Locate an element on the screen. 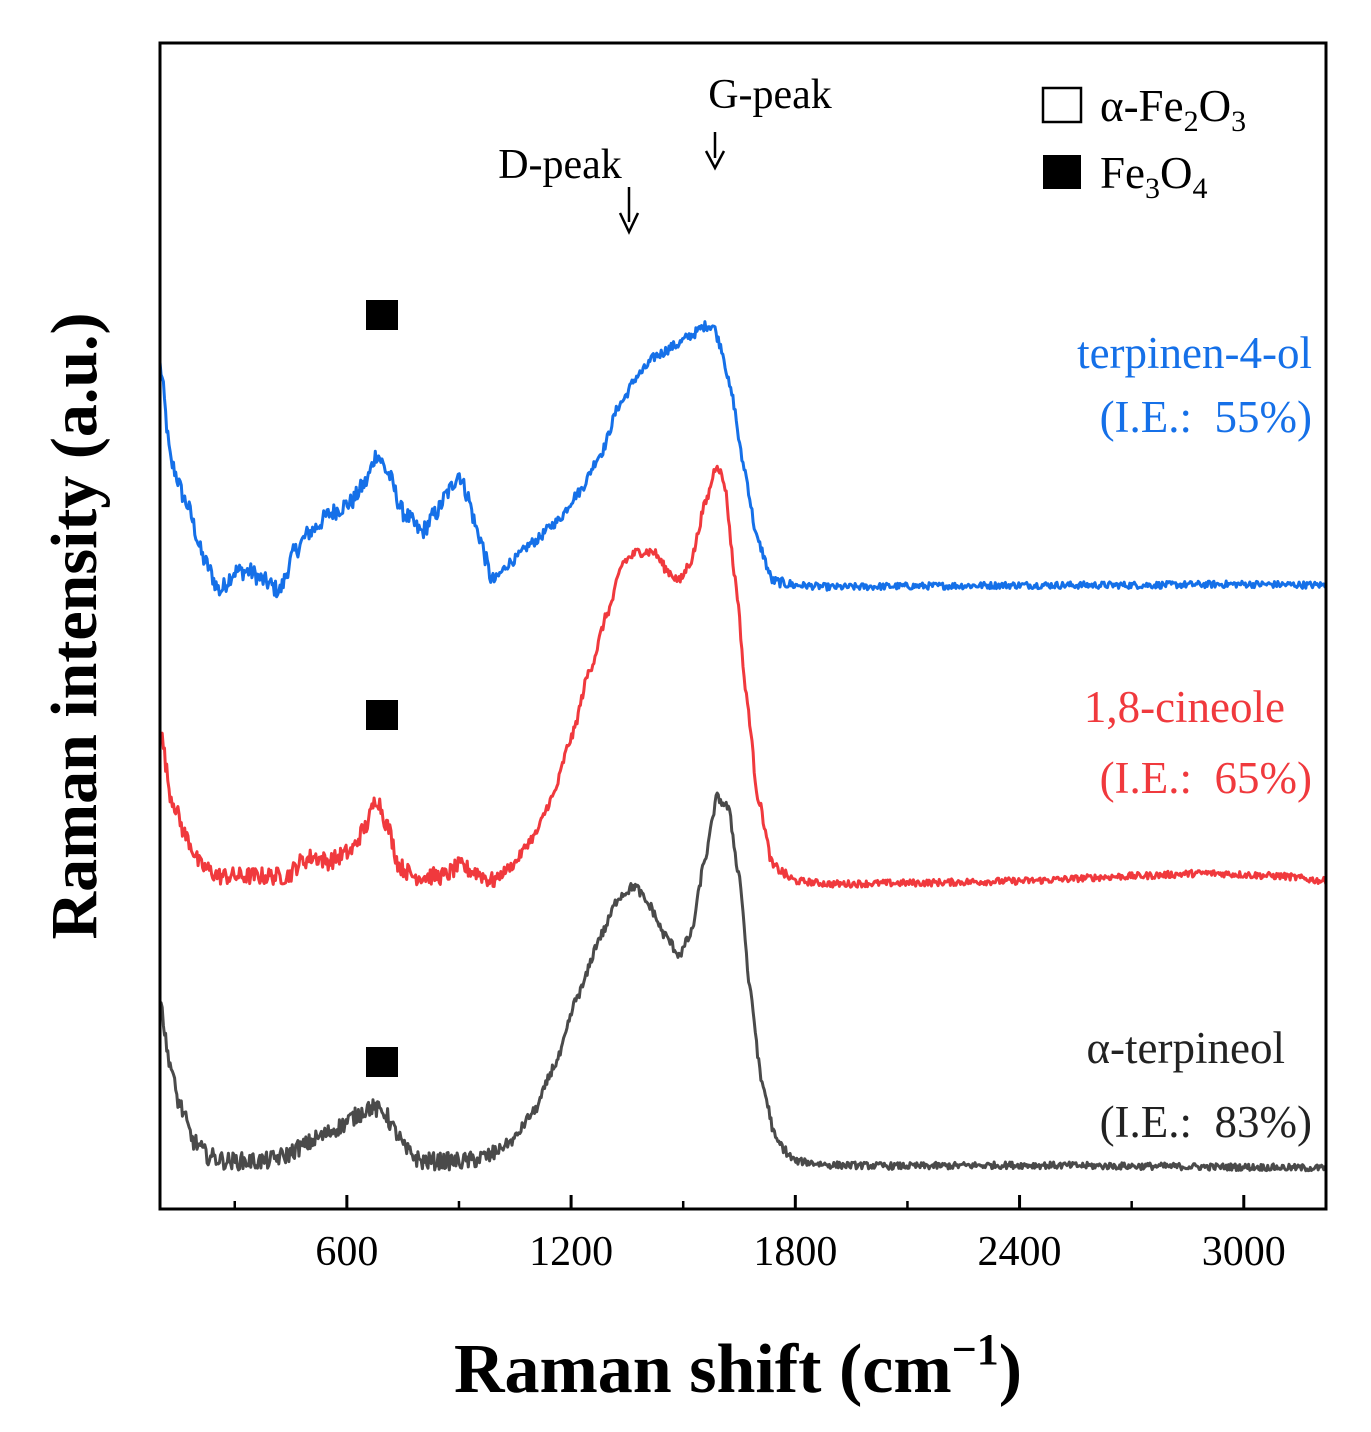 This screenshot has height=1432, width=1371. legend-filled-square-marker is located at coordinates (1062, 172).